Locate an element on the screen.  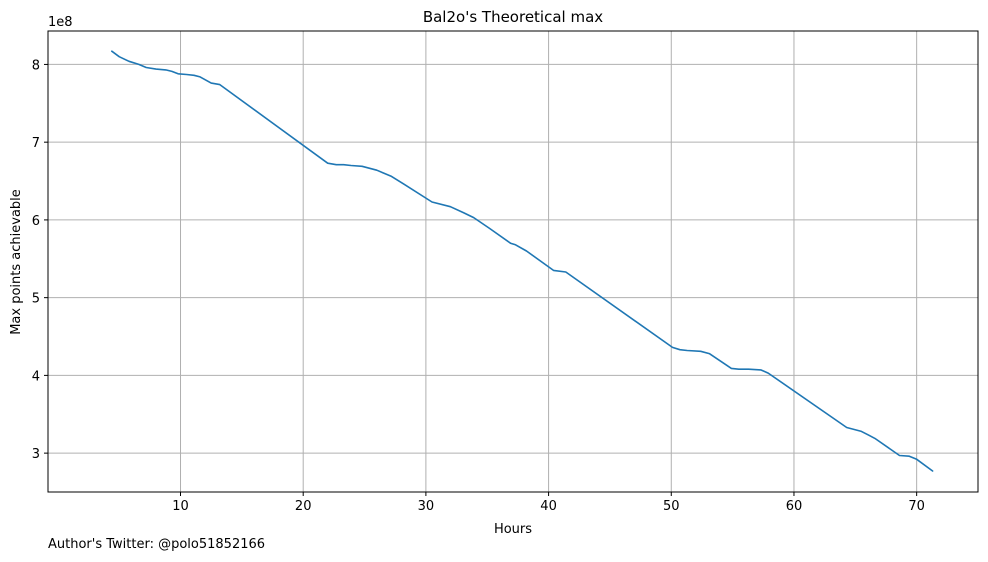
x-tick-label: 60 is located at coordinates (794, 506).